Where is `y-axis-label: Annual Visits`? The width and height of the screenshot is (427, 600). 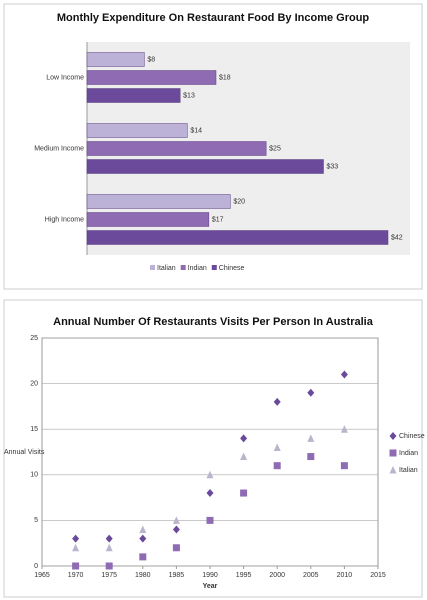 y-axis-label: Annual Visits is located at coordinates (24, 452).